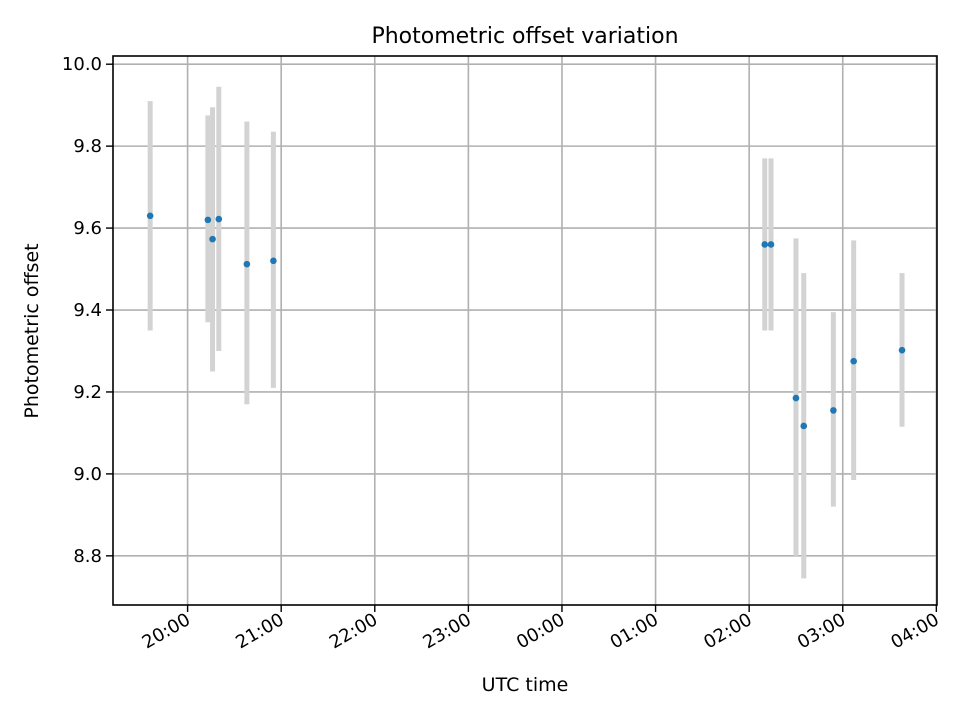 The width and height of the screenshot is (960, 720). I want to click on x-tick-label: 02:00, so click(727, 631).